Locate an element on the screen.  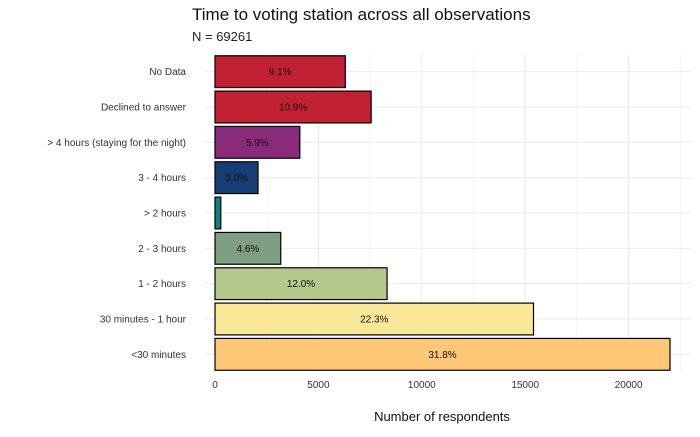
chart-subtitle: N = 69261 is located at coordinates (222, 36).